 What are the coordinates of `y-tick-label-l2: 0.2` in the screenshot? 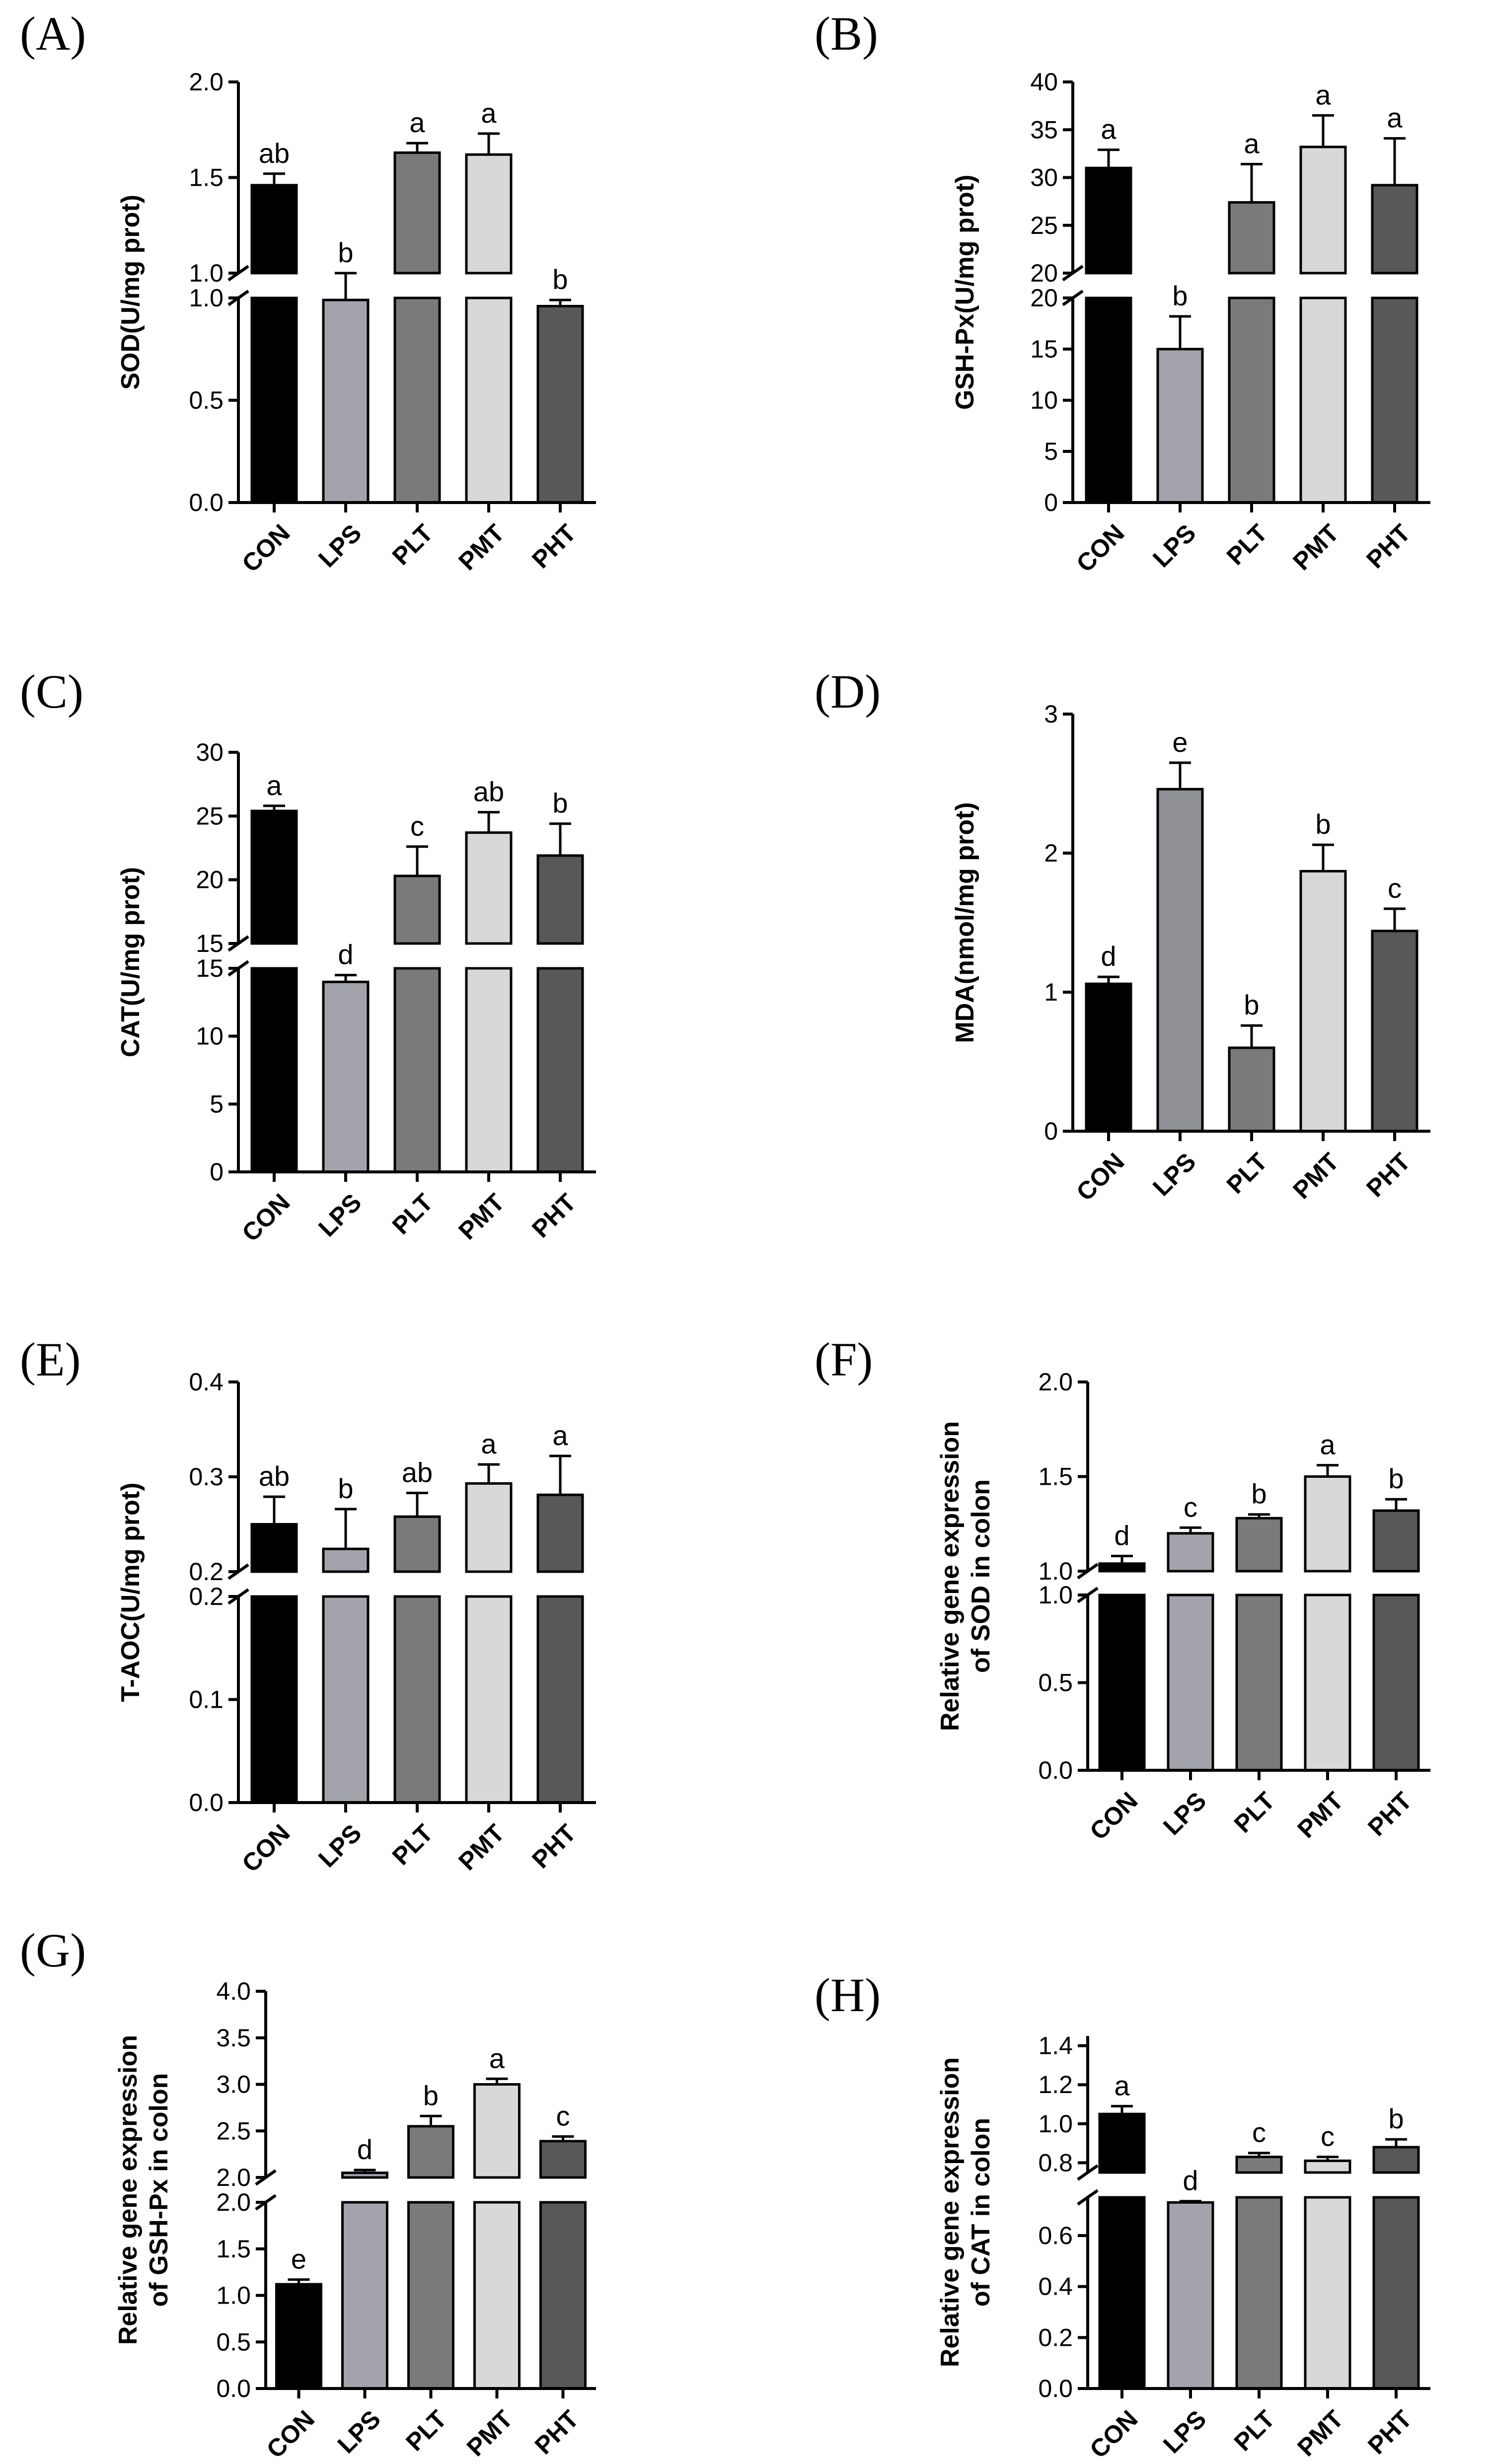 It's located at (206, 1596).